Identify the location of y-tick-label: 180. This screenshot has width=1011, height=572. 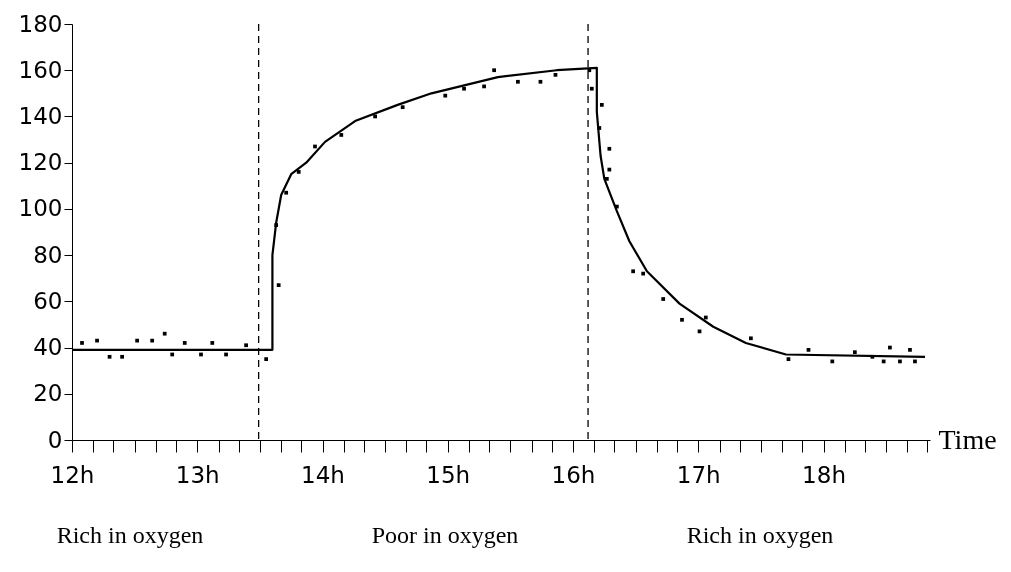
(40, 23).